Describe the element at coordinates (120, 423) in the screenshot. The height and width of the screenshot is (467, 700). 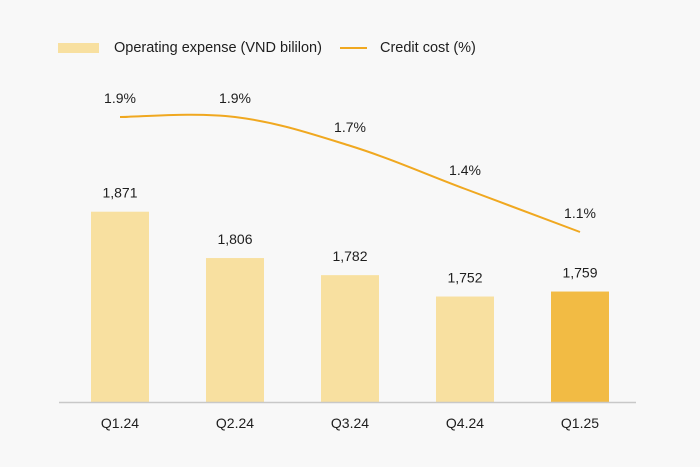
I see `x-tick-label: Q1.24` at that location.